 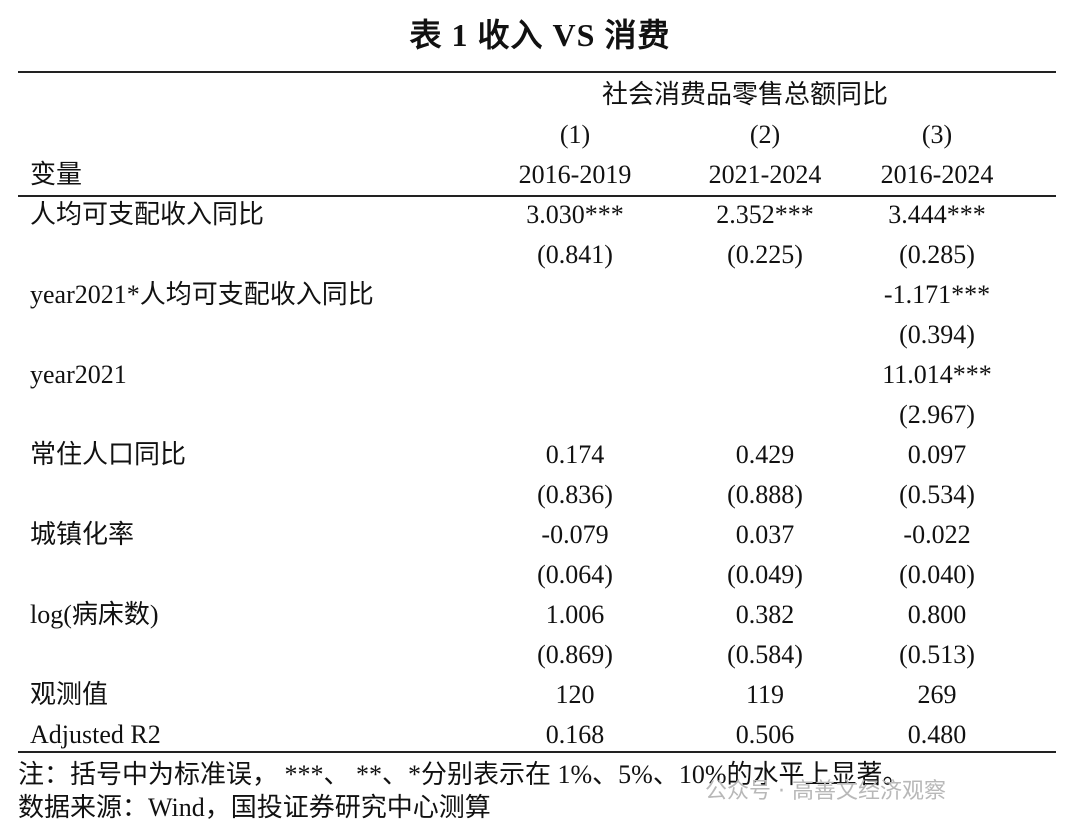 What do you see at coordinates (937, 414) in the screenshot?
I see `cell: (2.967)` at bounding box center [937, 414].